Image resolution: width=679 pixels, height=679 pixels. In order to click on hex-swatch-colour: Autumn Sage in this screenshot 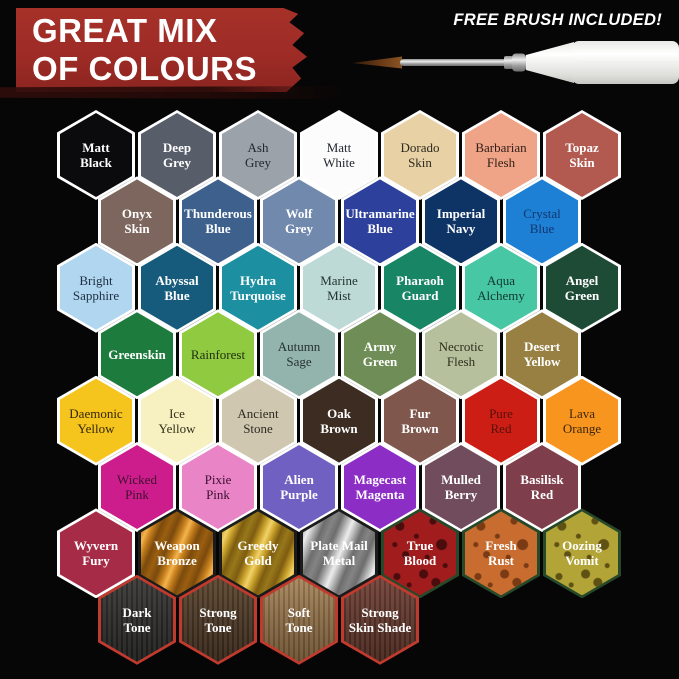, I will do `click(299, 354)`.